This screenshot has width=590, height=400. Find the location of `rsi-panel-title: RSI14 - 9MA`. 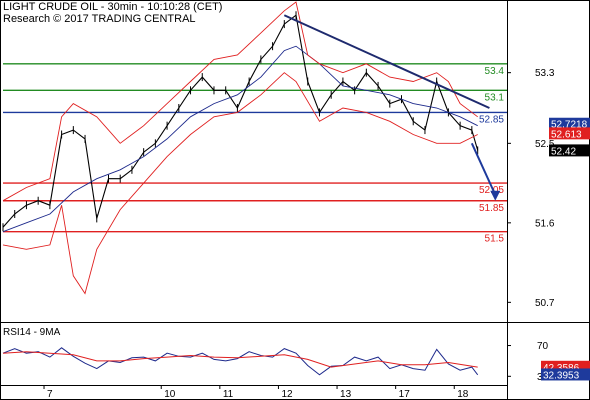

rsi-panel-title: RSI14 - 9MA is located at coordinates (32, 332).